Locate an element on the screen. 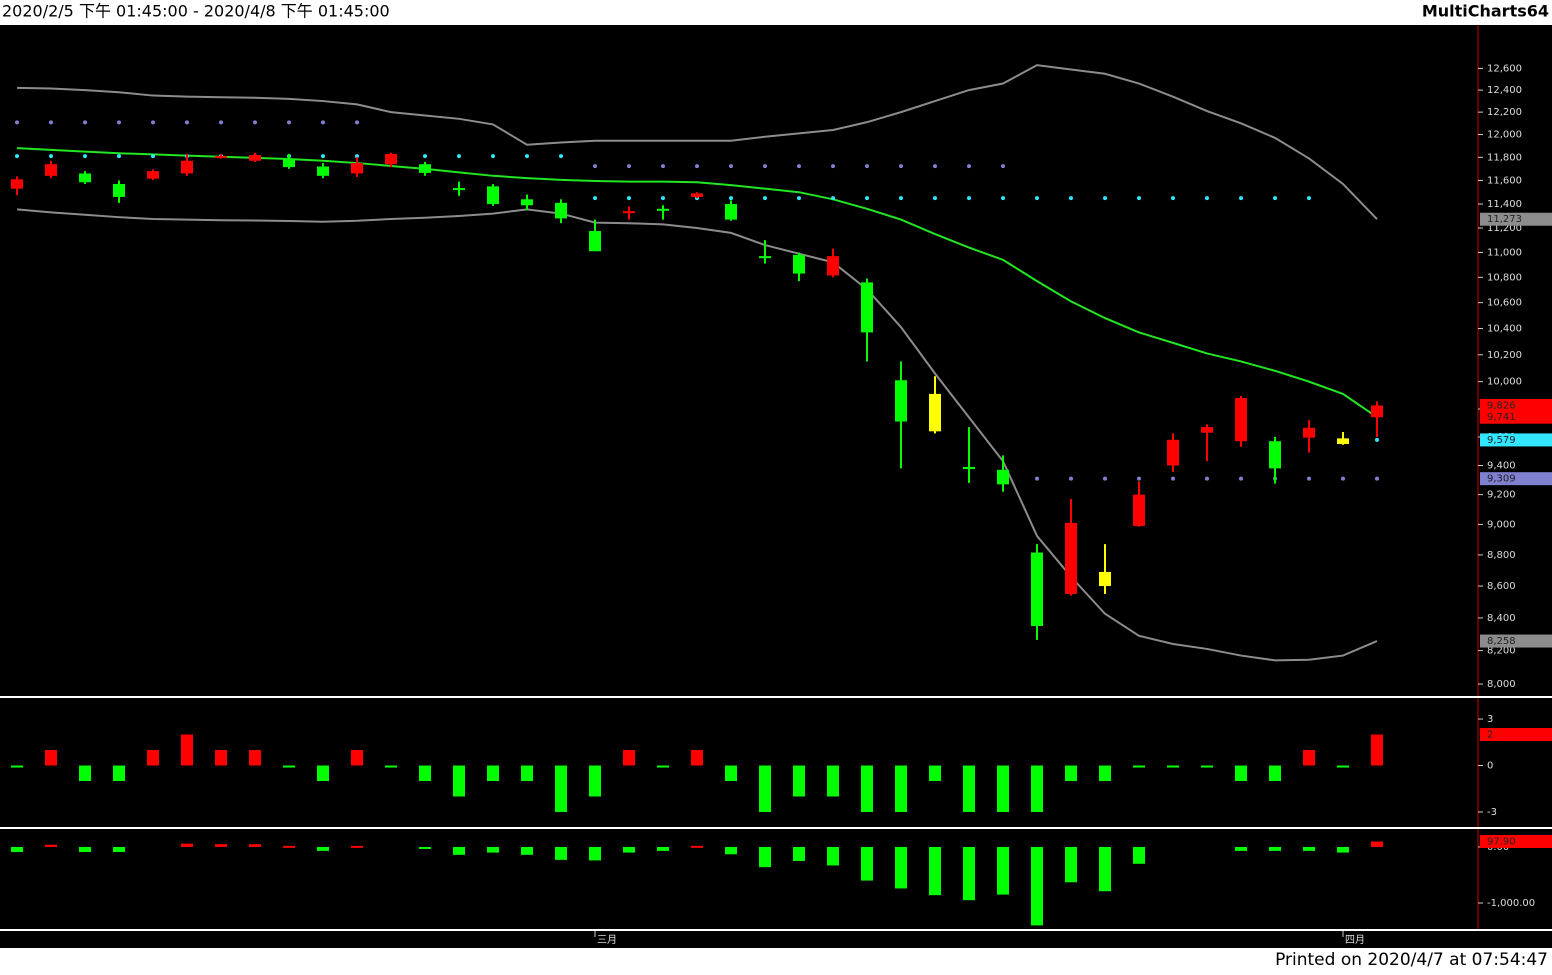 The height and width of the screenshot is (975, 1552). y-tick-label: 12,000 is located at coordinates (1504, 135).